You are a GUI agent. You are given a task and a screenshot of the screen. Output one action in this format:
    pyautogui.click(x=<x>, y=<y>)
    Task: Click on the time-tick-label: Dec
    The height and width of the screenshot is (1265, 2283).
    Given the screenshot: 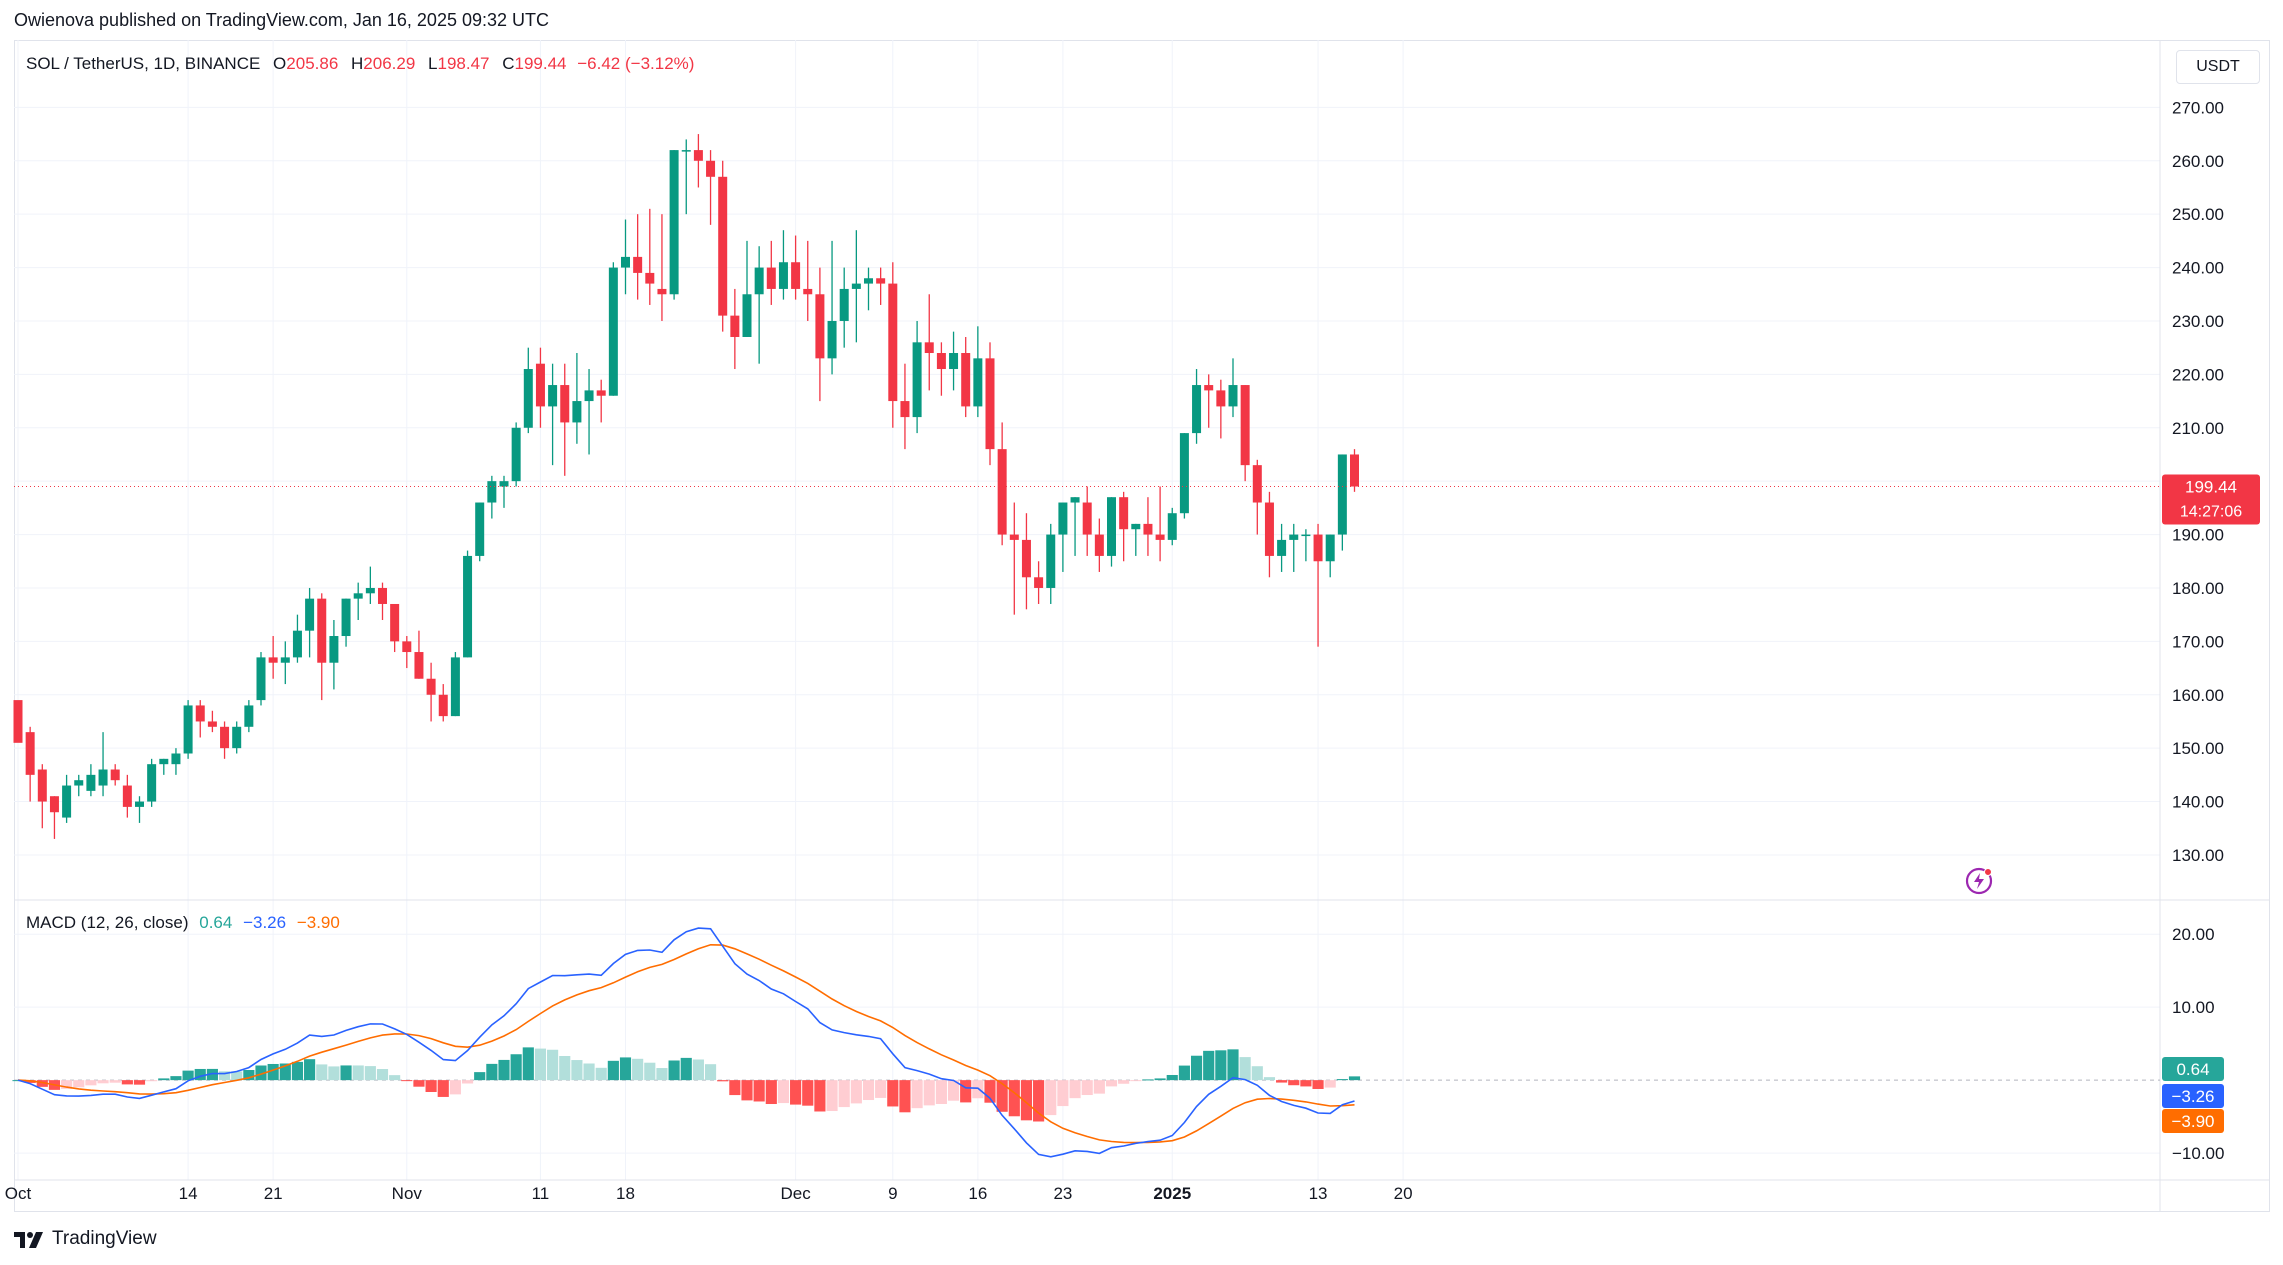 What is the action you would take?
    pyautogui.click(x=795, y=1193)
    